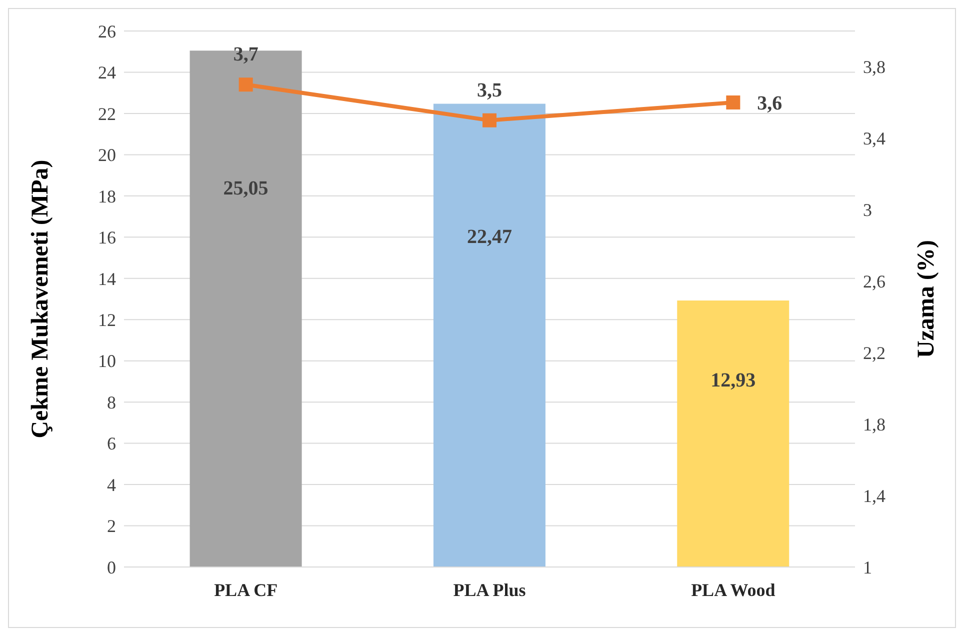  Describe the element at coordinates (107, 114) in the screenshot. I see `y-tick-label: 22` at that location.